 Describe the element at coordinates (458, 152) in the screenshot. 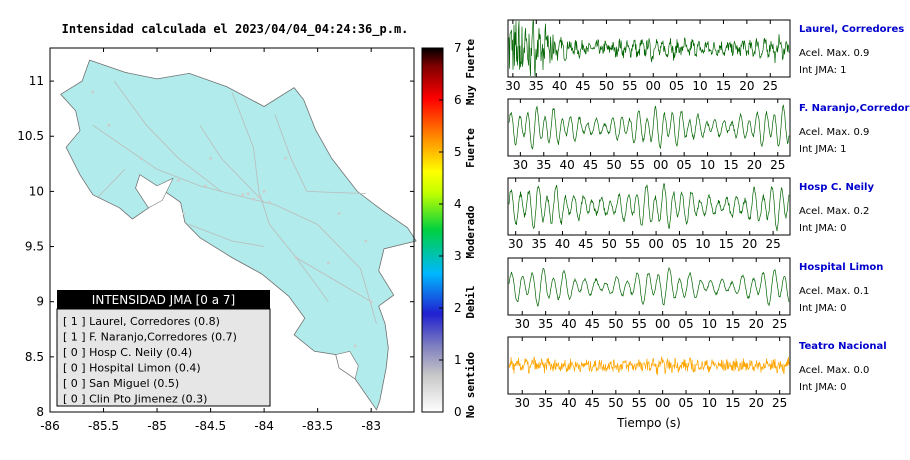

I see `colorbar-tick-label: 5` at that location.